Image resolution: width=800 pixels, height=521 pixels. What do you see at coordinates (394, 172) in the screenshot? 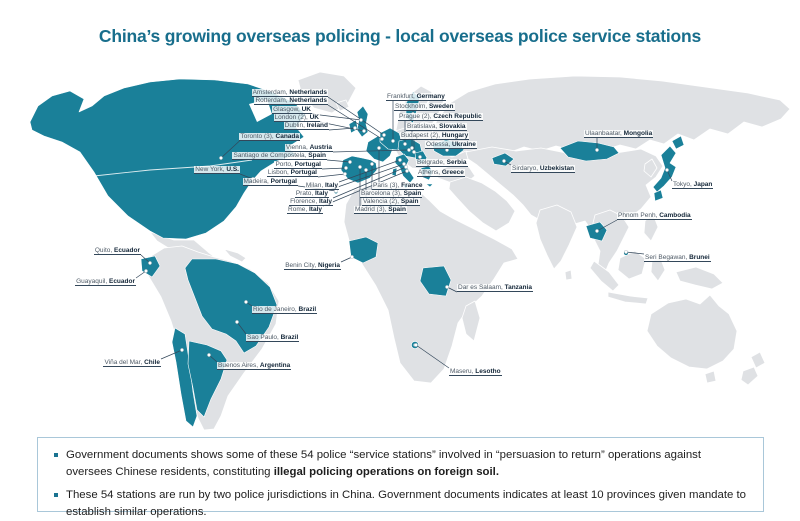
I see `sardinia` at bounding box center [394, 172].